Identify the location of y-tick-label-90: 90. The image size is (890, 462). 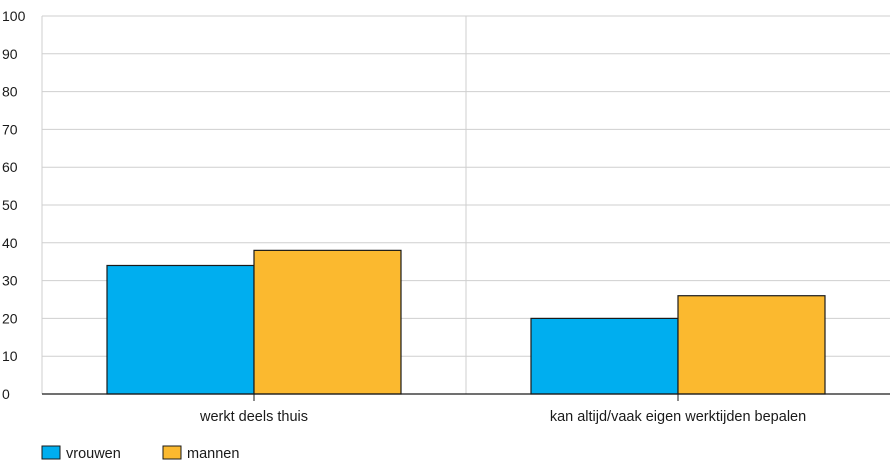
(10, 54).